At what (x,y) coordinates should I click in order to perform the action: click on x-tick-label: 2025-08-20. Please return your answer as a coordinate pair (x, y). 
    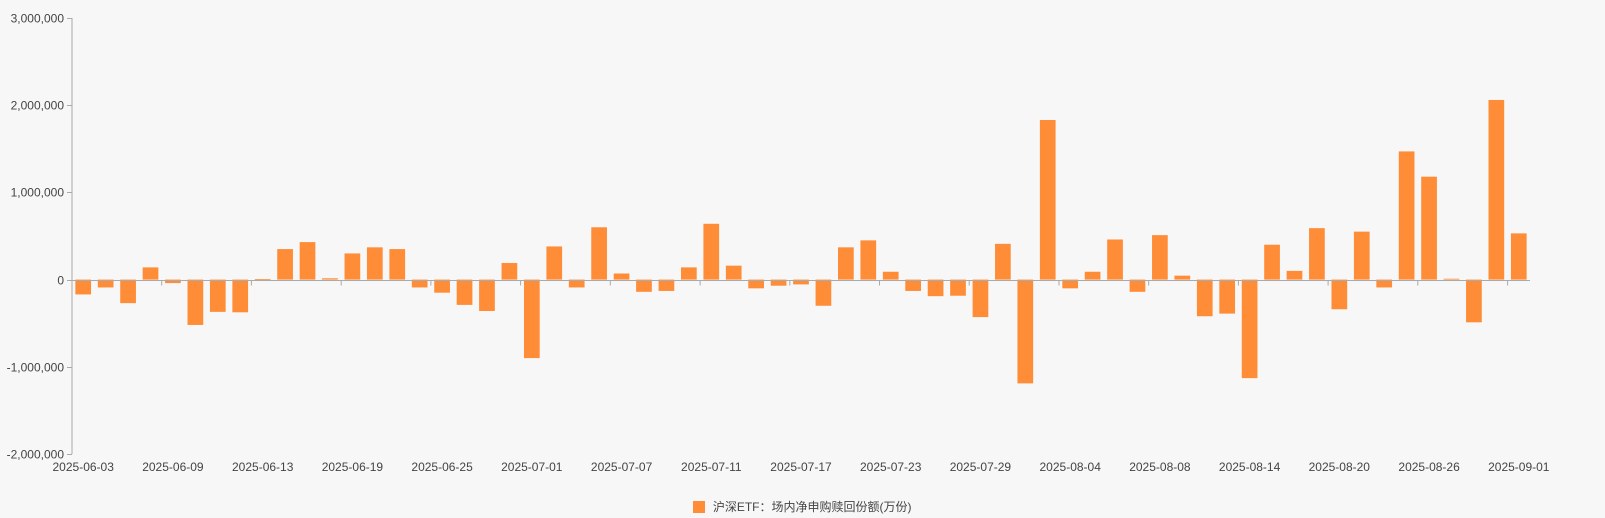
    Looking at the image, I should click on (1340, 467).